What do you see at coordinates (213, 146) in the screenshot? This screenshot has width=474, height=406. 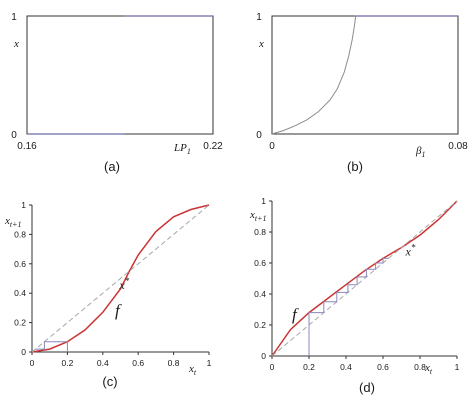 I see `x-tick-label: 0.22` at bounding box center [213, 146].